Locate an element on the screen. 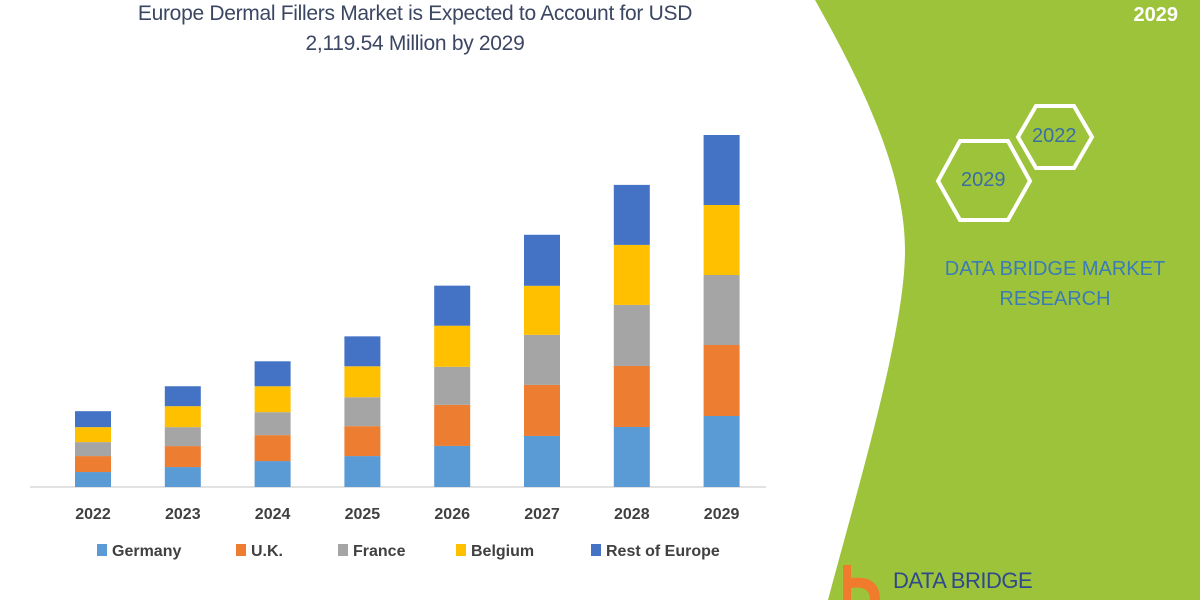 The height and width of the screenshot is (600, 1200). x-tick-label: 2027 is located at coordinates (542, 514).